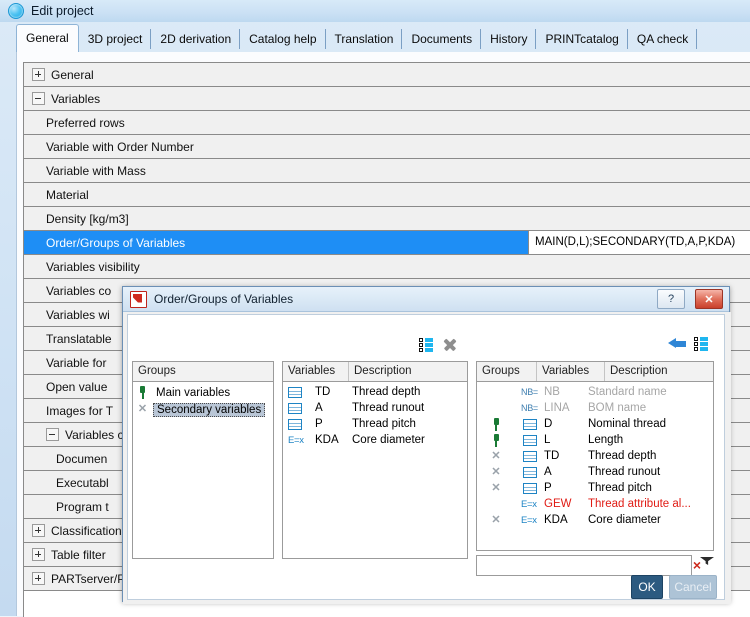 This screenshot has height=617, width=750. What do you see at coordinates (639, 242) in the screenshot?
I see `property-value: MAIN(D,L);SECONDARY(TD,A,P,KDA)` at bounding box center [639, 242].